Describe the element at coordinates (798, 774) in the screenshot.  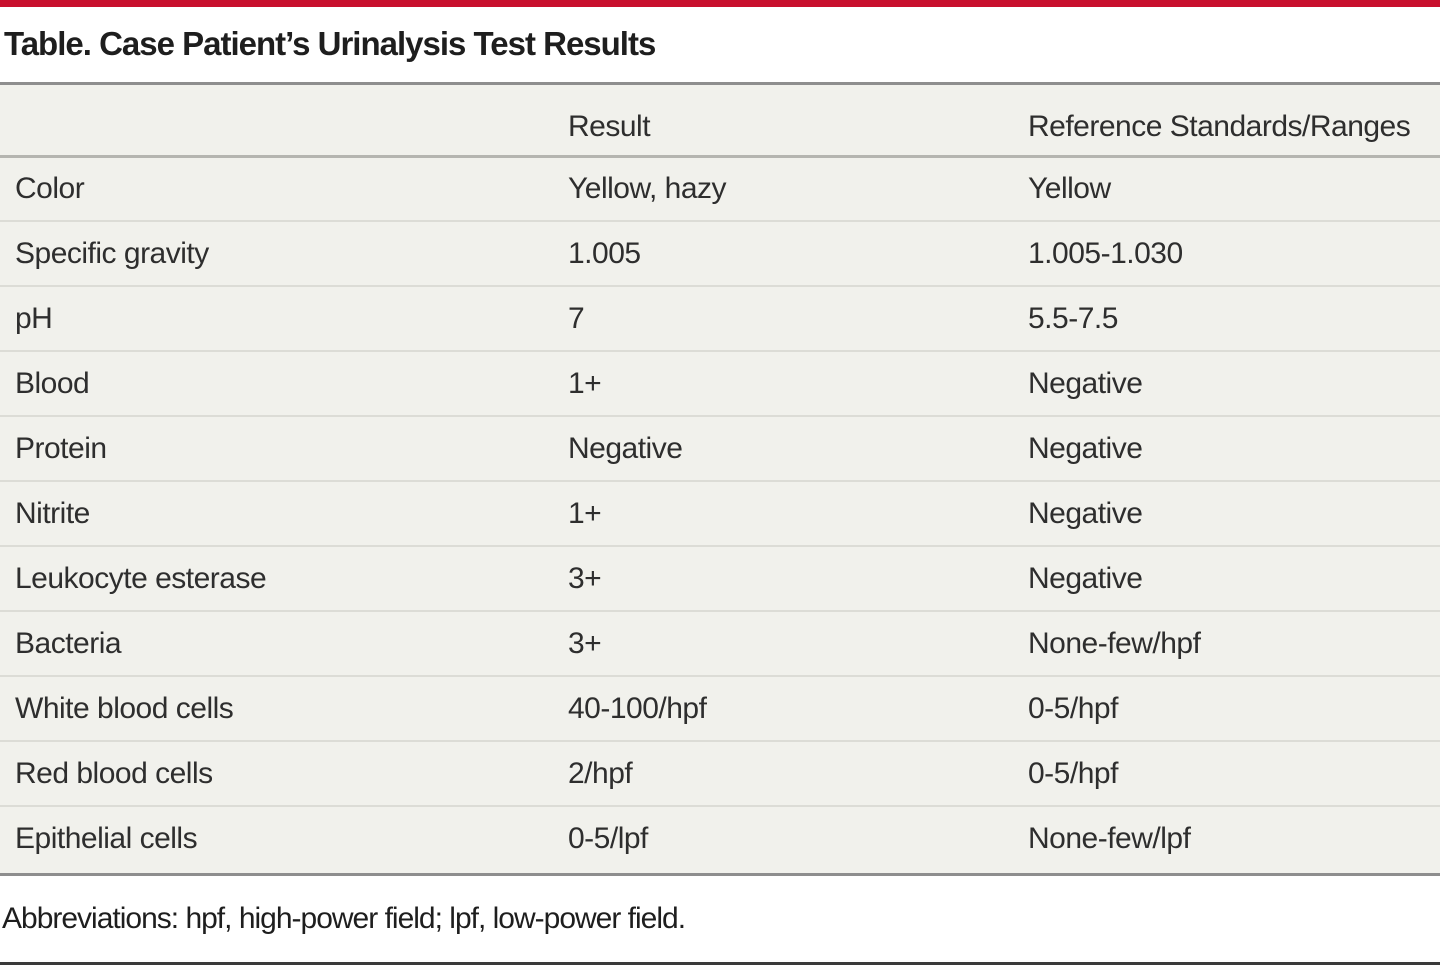
I see `result-cell: 2/hpf` at that location.